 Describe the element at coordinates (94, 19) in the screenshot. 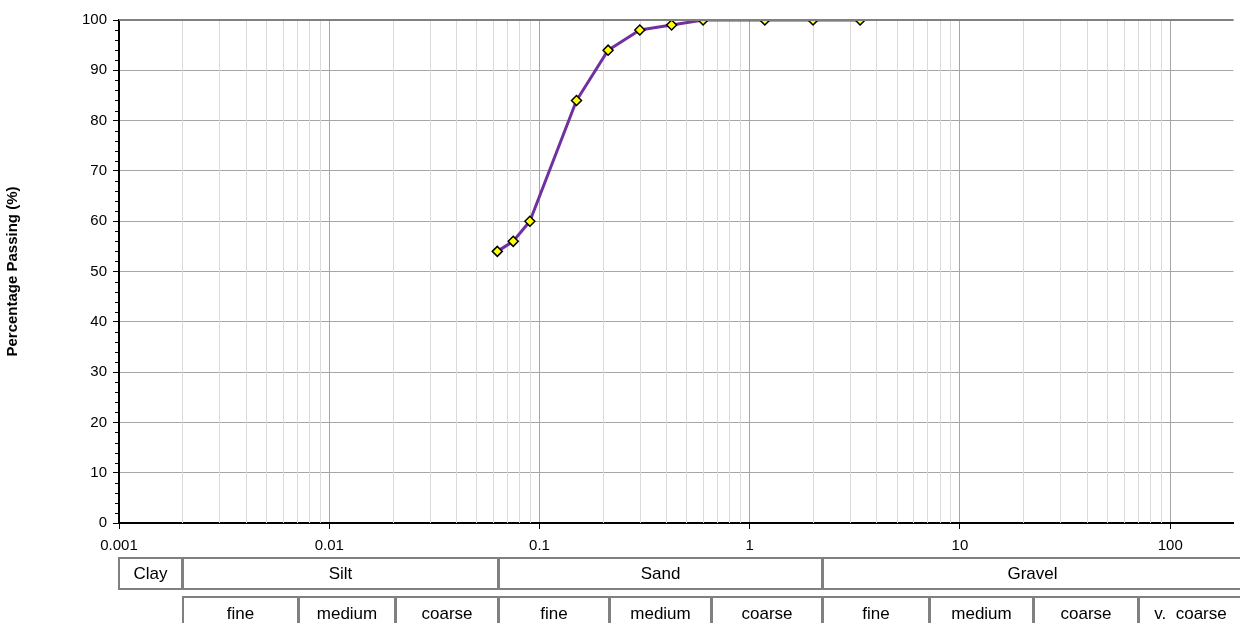

I see `y-tick-label: 100` at that location.